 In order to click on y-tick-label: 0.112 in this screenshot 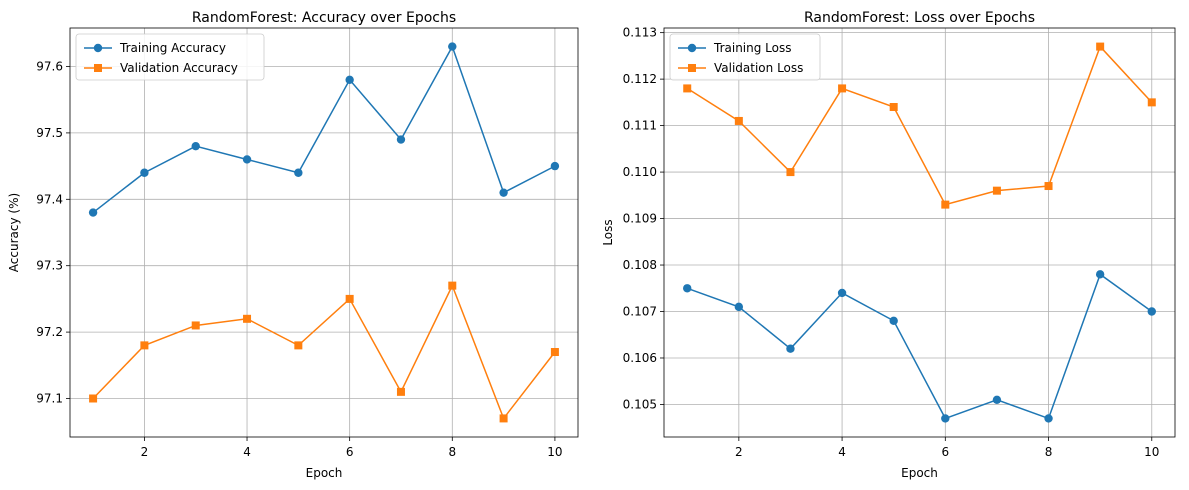, I will do `click(640, 79)`.